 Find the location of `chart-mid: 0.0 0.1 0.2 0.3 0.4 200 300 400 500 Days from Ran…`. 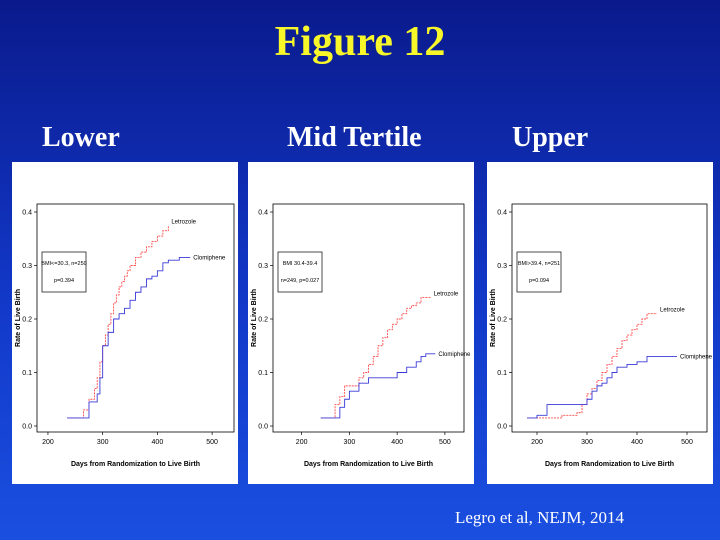

chart-mid: 0.0 0.1 0.2 0.3 0.4 200 300 400 500 Days from Ran… is located at coordinates (361, 335).